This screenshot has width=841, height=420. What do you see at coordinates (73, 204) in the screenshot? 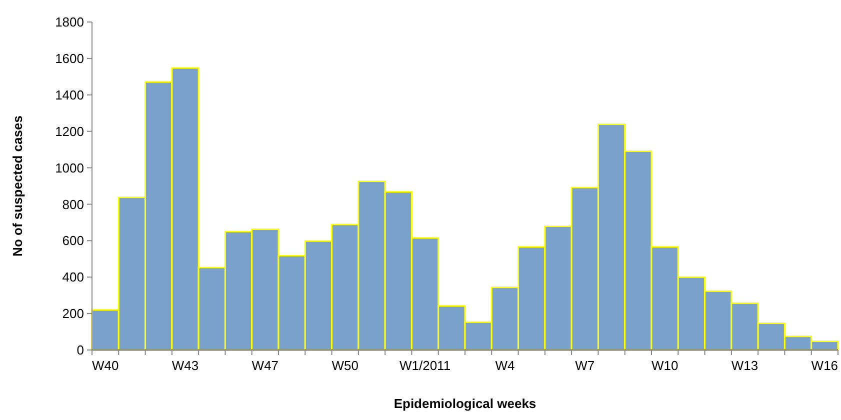
I see `y-tick-label: 800` at bounding box center [73, 204].